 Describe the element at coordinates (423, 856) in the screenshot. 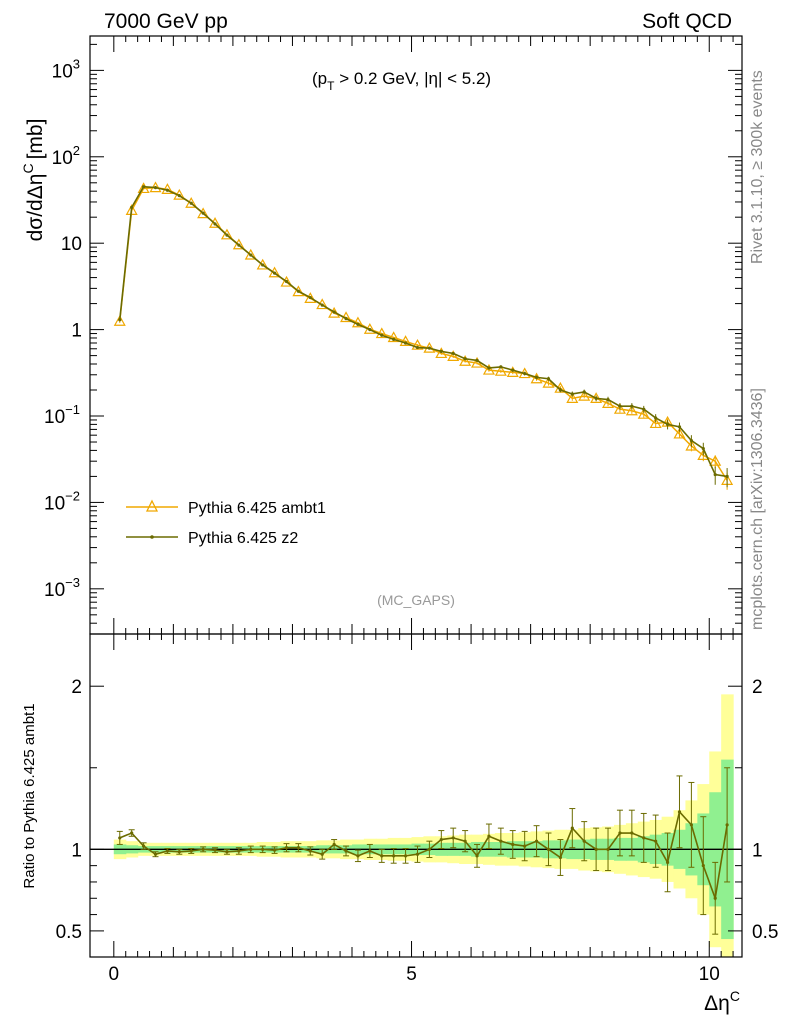

I see `ratio-series-line-z2` at that location.